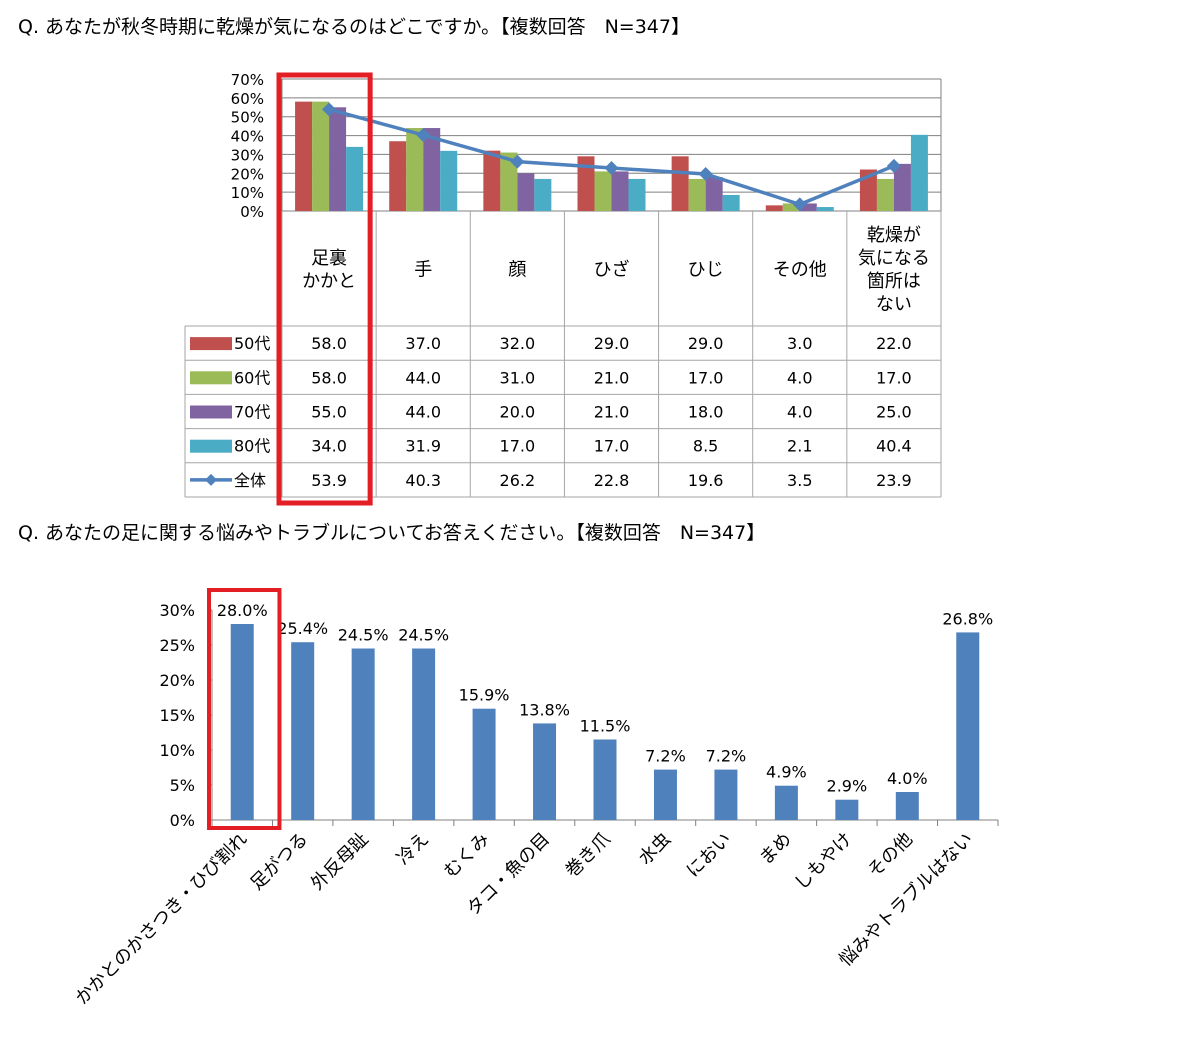  Describe the element at coordinates (799, 412) in the screenshot. I see `table-cell: 4.0` at that location.